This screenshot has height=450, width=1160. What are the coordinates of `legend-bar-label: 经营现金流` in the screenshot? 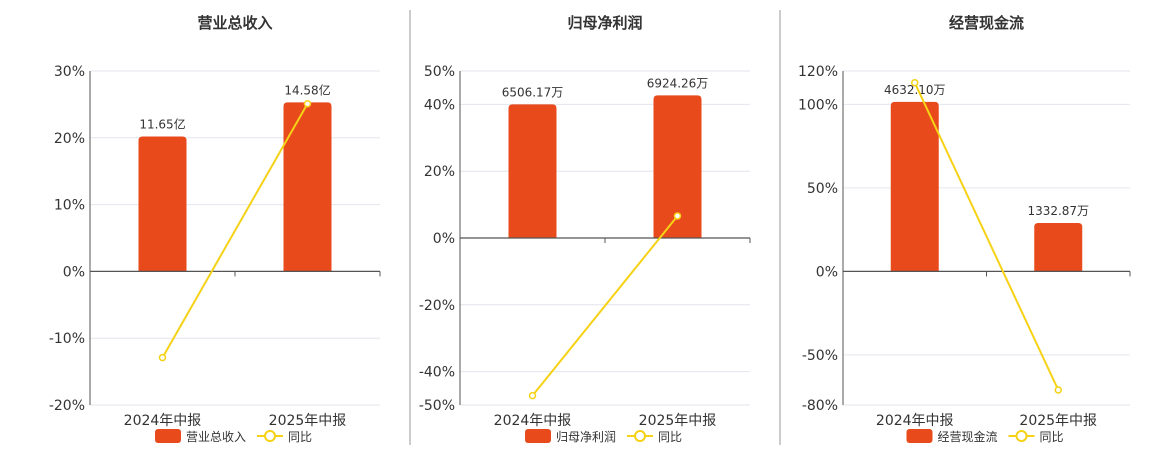 It's located at (968, 436).